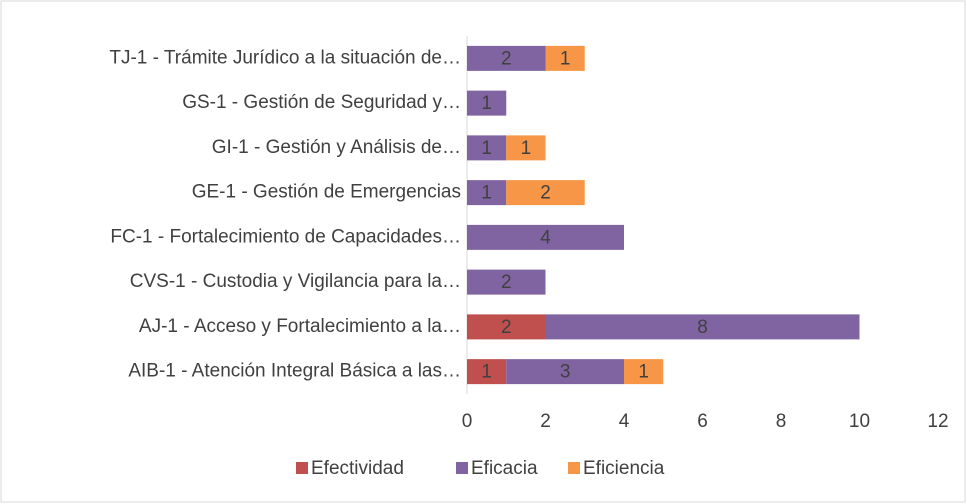 This screenshot has width=967, height=504. What do you see at coordinates (545, 421) in the screenshot?
I see `x-tick-label: 2` at bounding box center [545, 421].